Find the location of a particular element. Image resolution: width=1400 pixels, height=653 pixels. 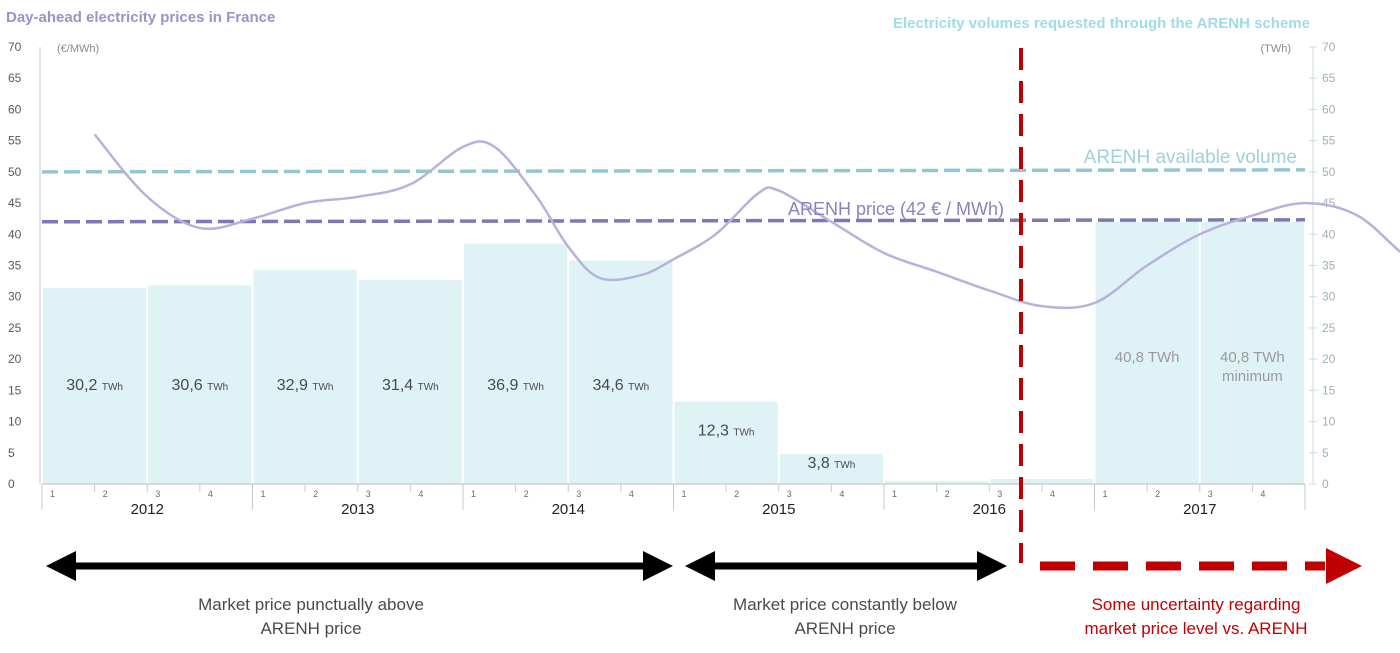

bar-value-label: 3,8 TWh is located at coordinates (831, 463).